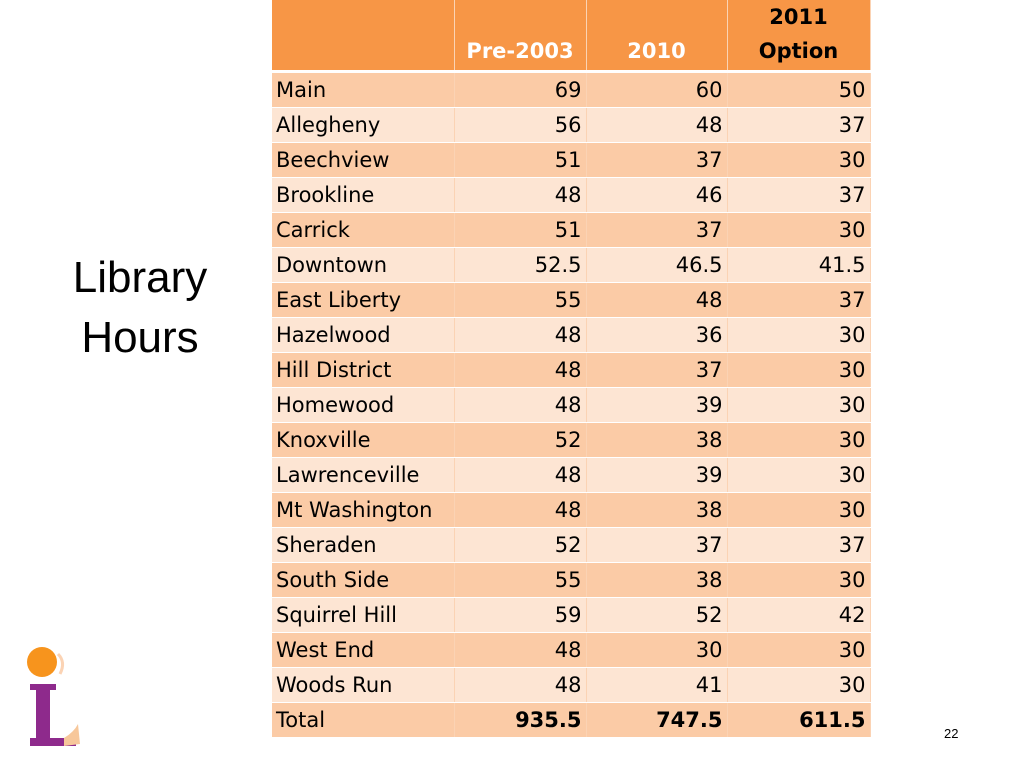  I want to click on branch-name-cell: Lawrenceville, so click(363, 475).